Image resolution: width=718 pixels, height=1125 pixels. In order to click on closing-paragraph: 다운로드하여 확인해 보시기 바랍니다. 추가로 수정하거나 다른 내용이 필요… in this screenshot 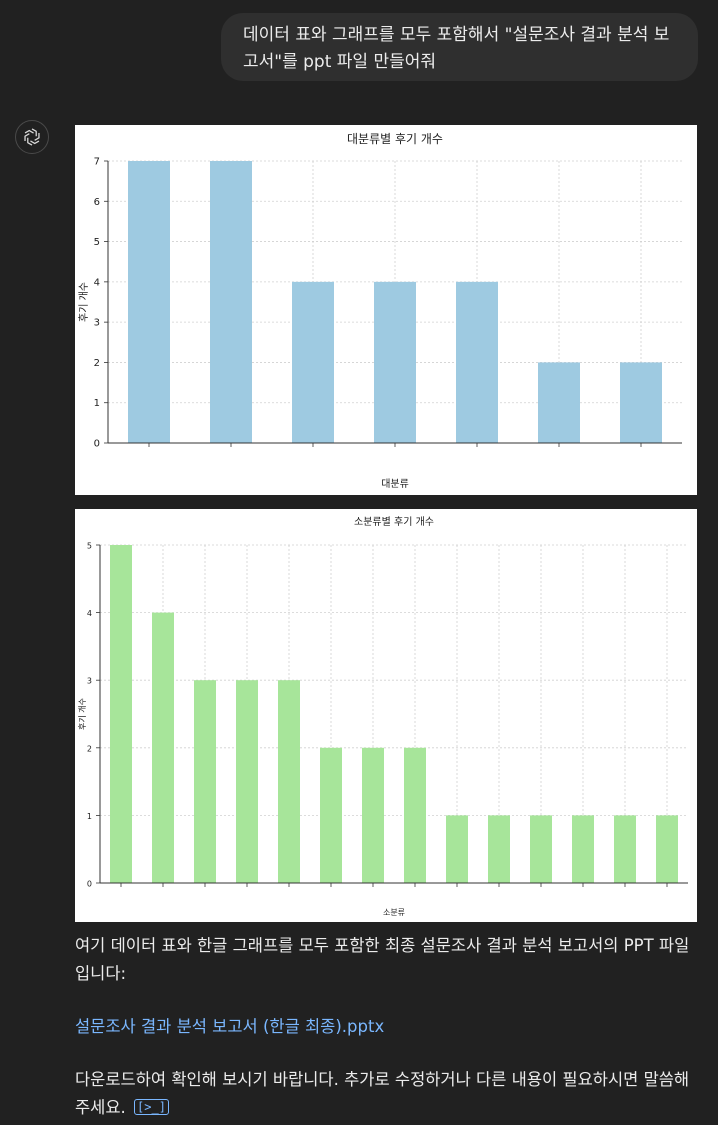, I will do `click(382, 1093)`.